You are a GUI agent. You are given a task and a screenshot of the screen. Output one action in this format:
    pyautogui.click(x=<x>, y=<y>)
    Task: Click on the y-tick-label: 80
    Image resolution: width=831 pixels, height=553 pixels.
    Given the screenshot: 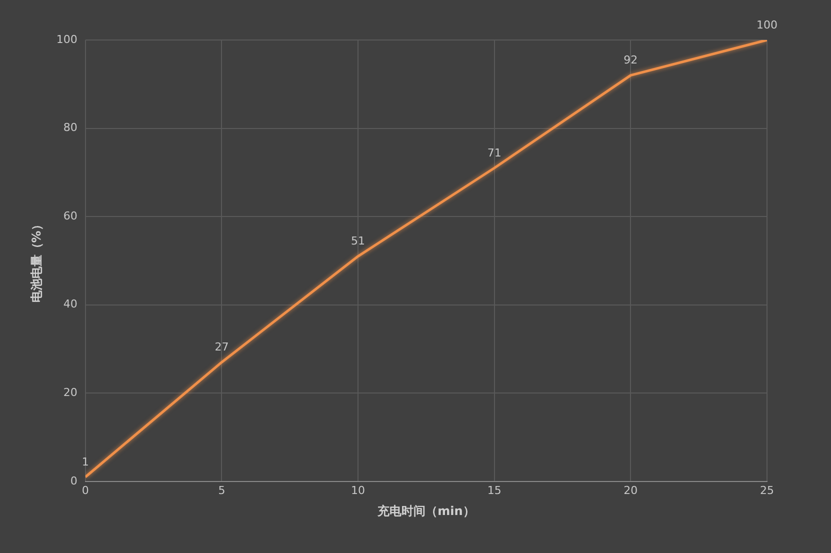 What is the action you would take?
    pyautogui.click(x=70, y=127)
    